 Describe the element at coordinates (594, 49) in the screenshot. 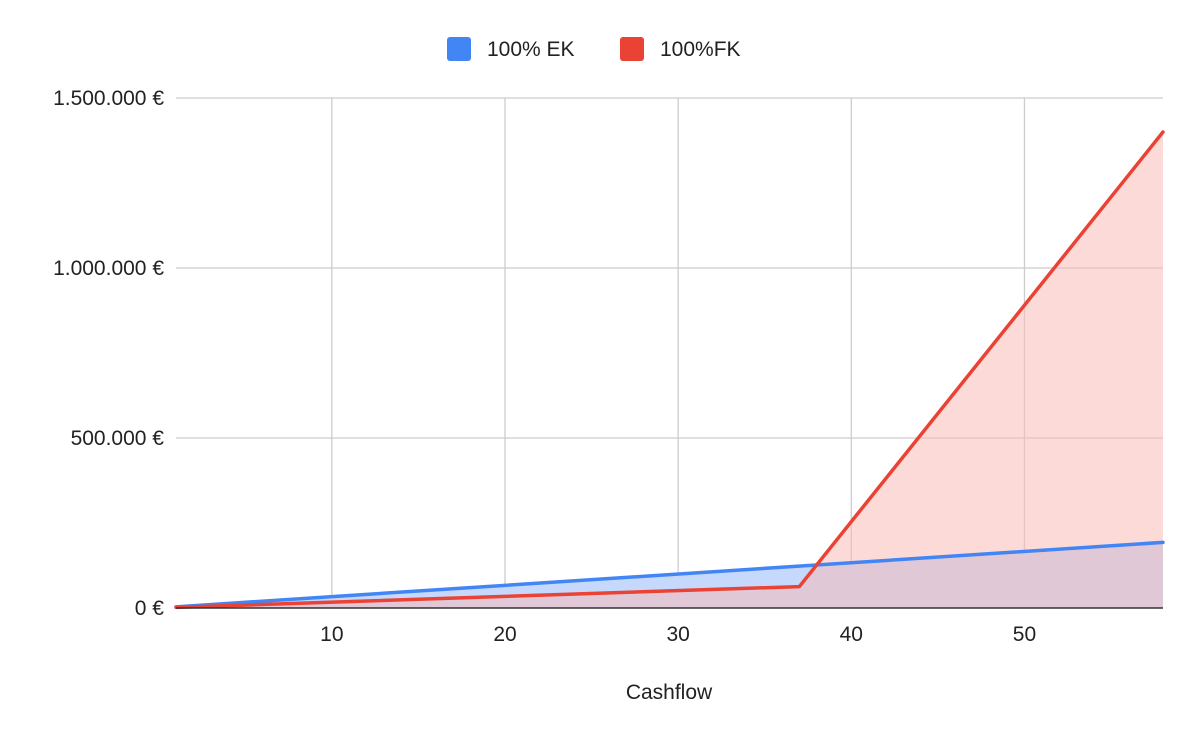

I see `legend: 100% EK 100%FK` at that location.